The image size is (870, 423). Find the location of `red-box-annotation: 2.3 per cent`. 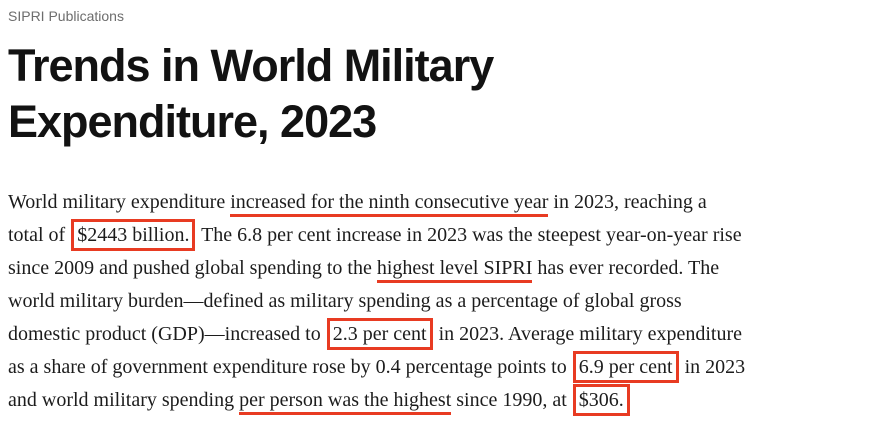

red-box-annotation: 2.3 per cent is located at coordinates (379, 334).